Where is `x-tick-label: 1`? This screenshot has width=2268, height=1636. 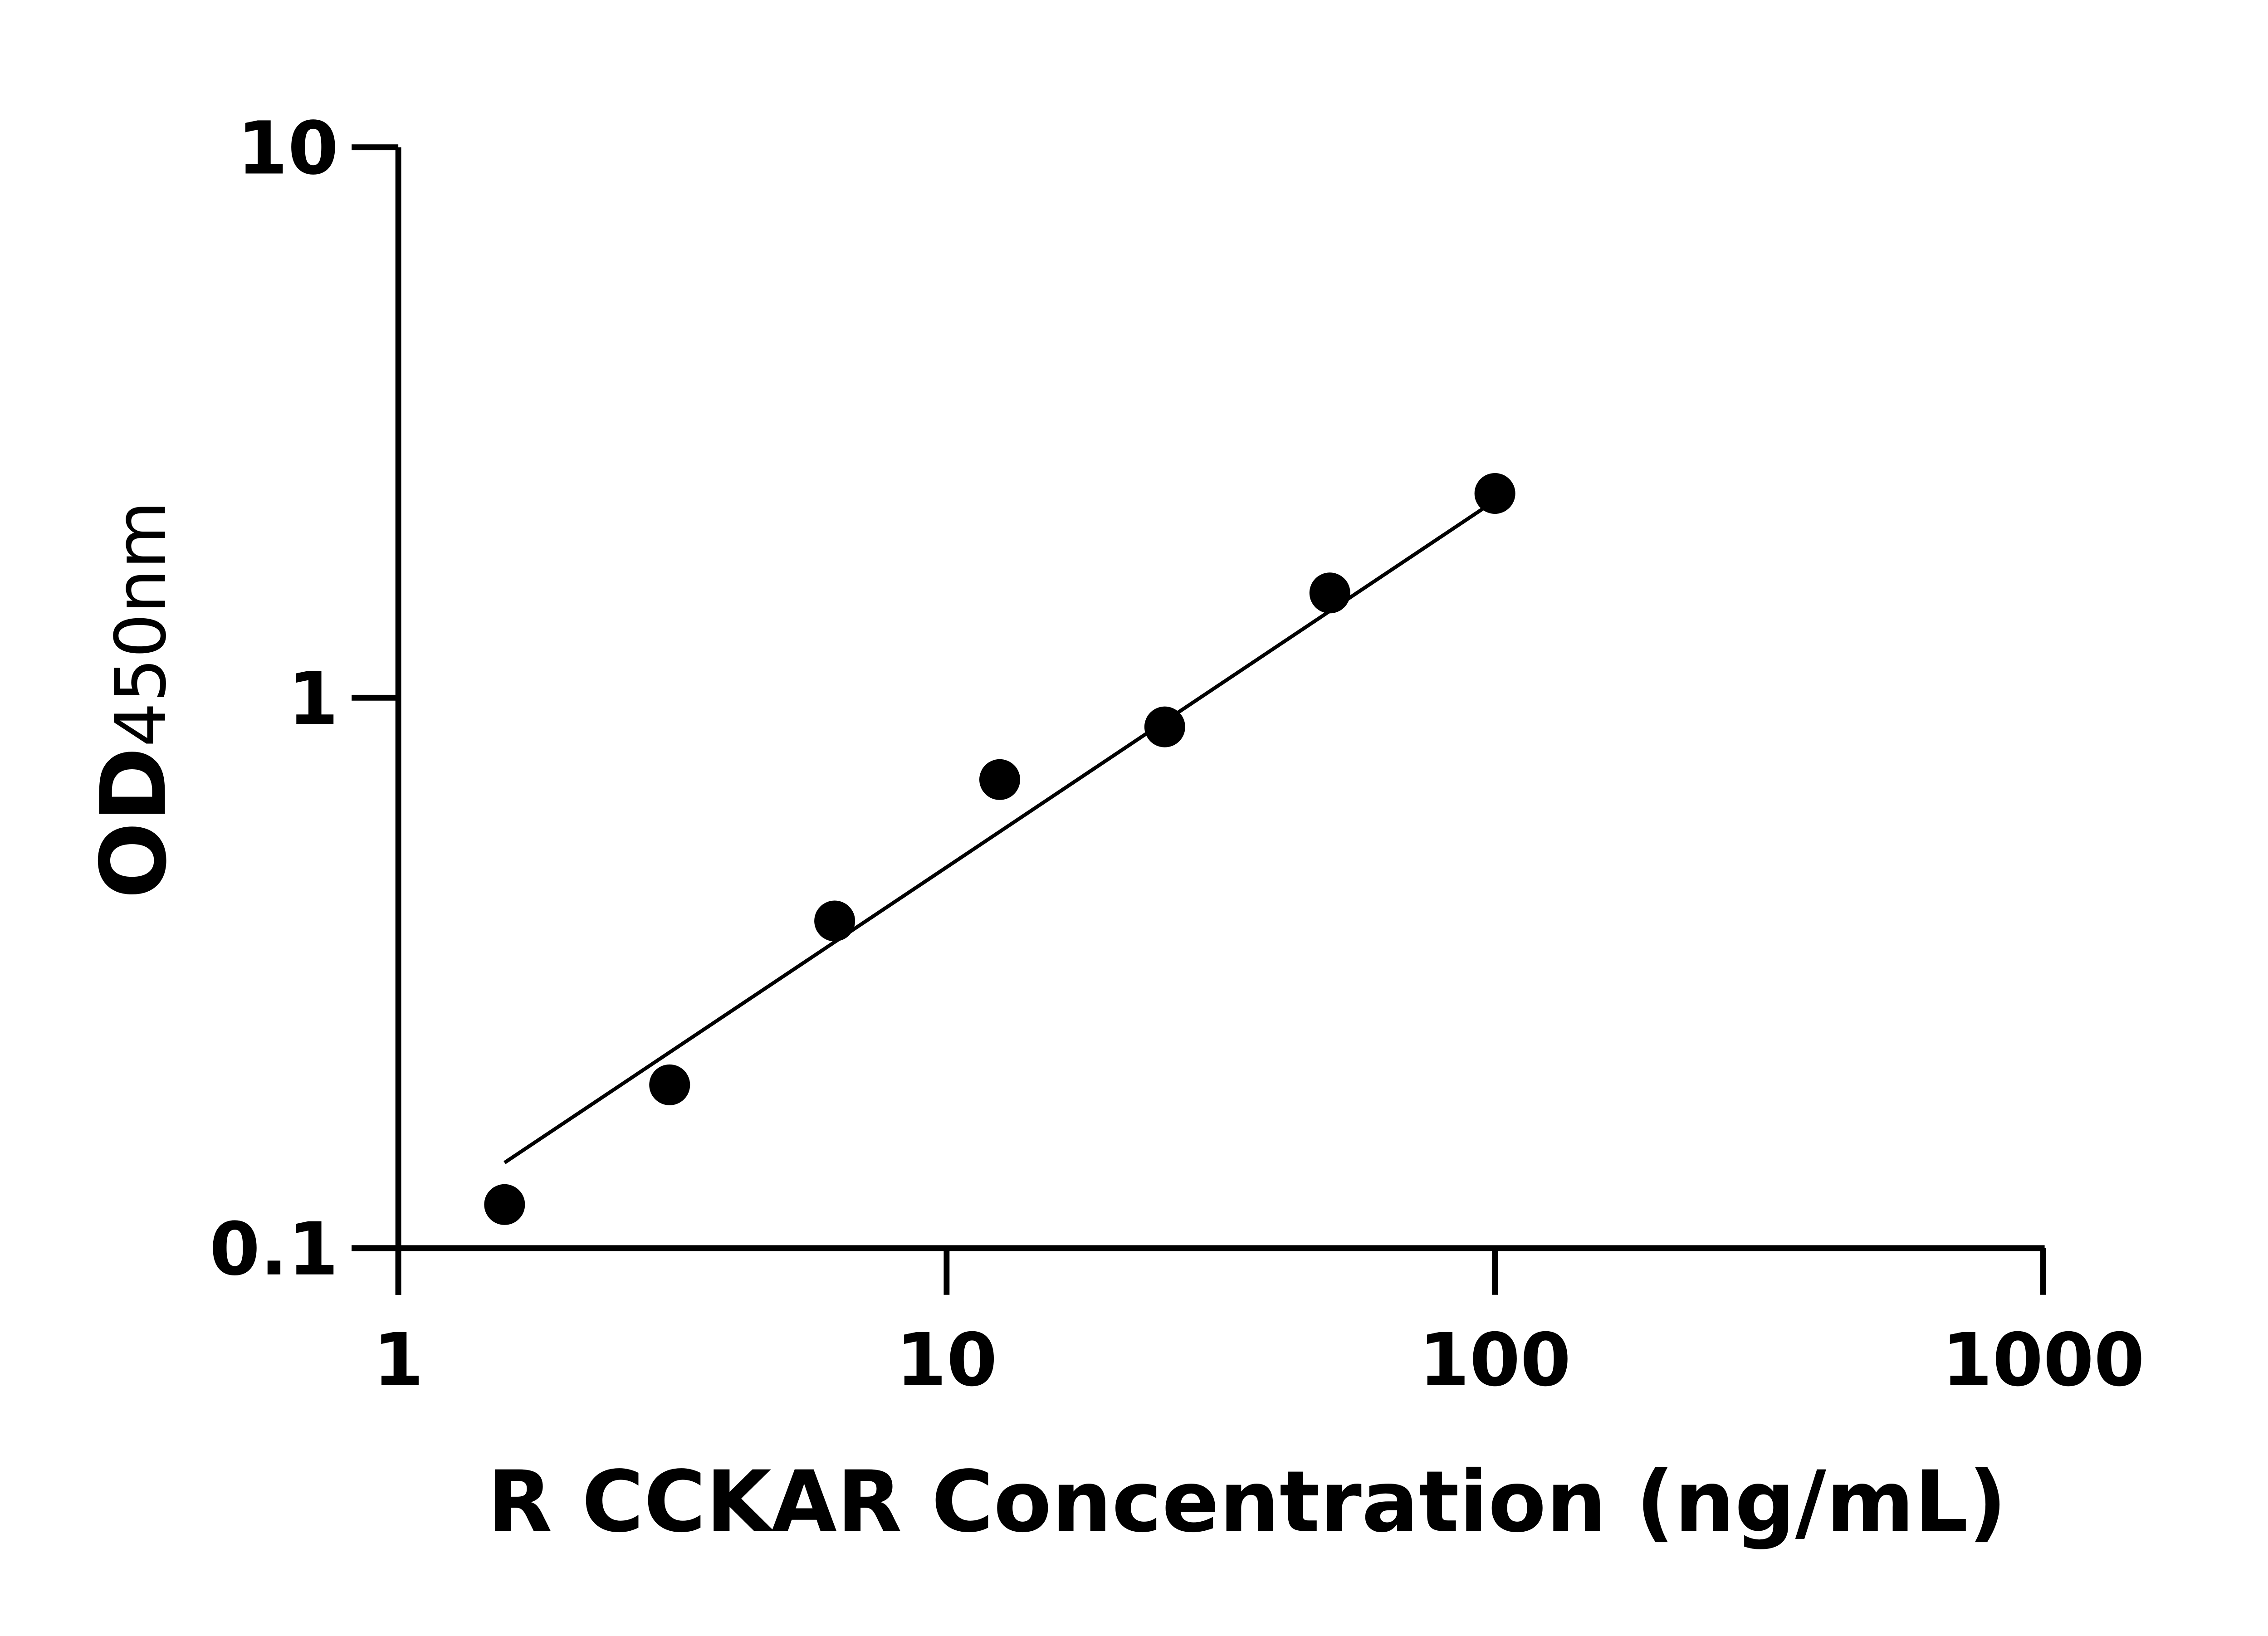 x-tick-label: 1 is located at coordinates (399, 1360).